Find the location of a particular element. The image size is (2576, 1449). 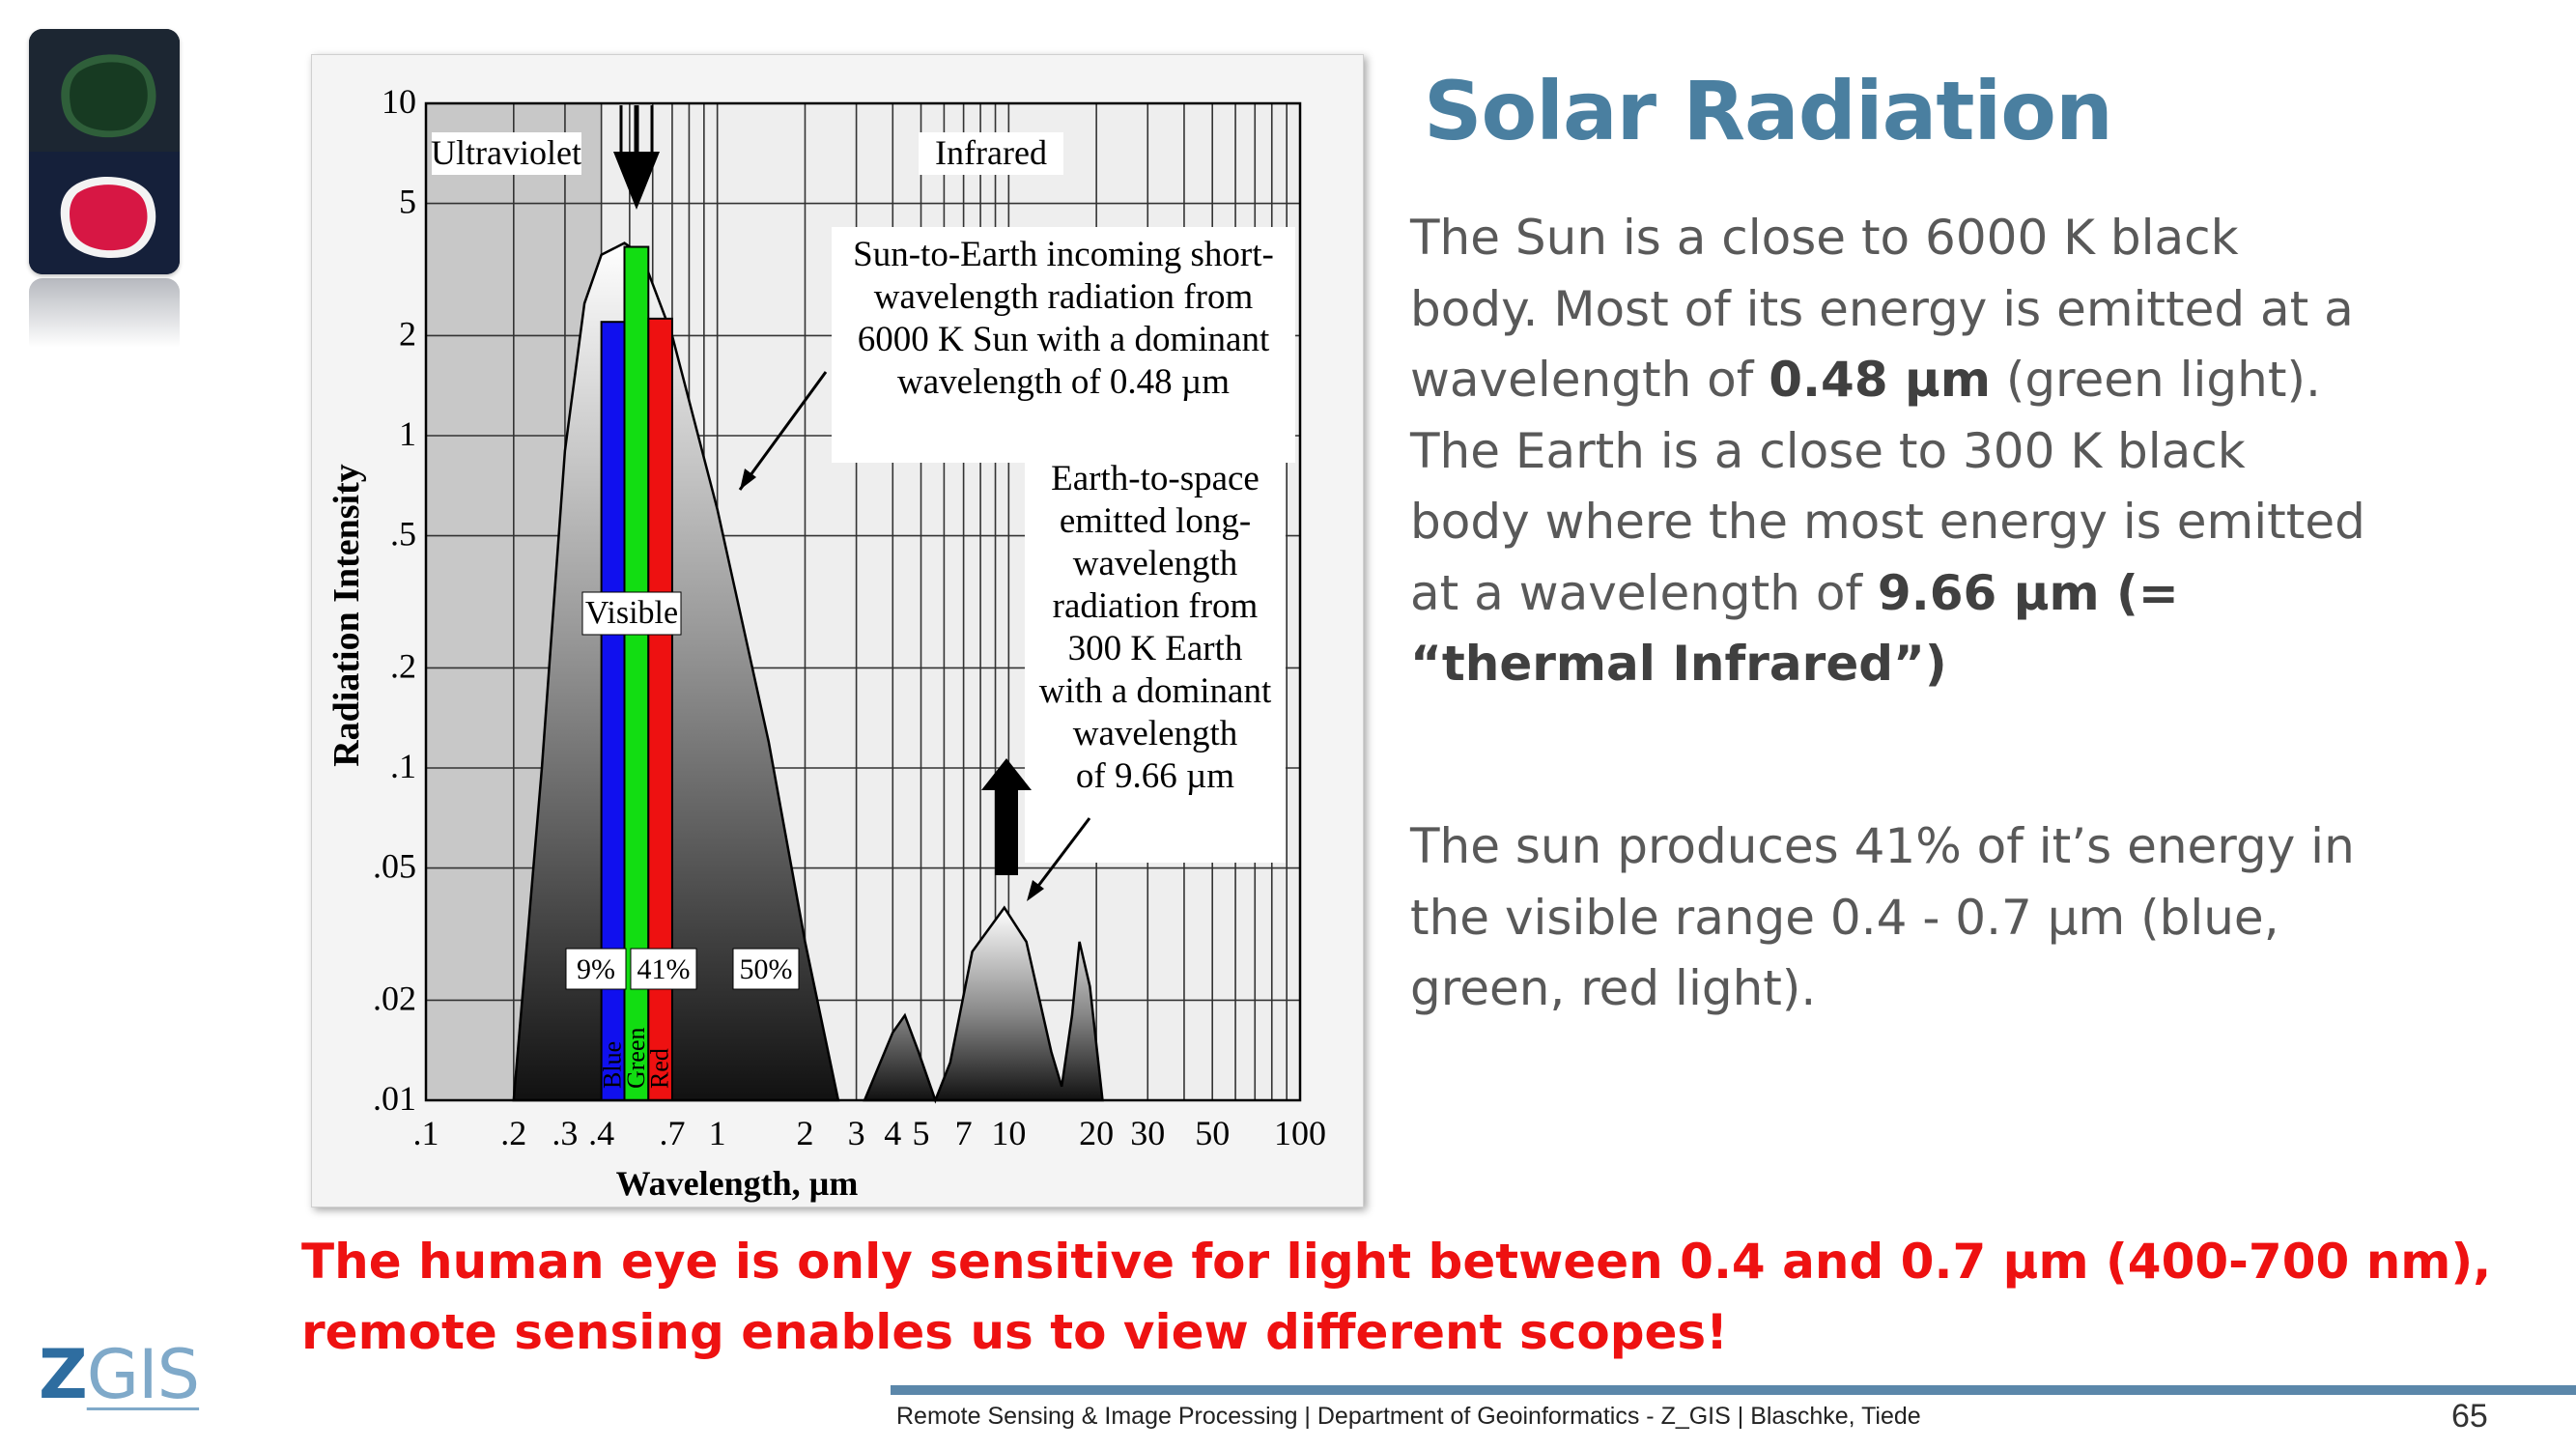

x-tick-label: 50 is located at coordinates (1212, 1133).